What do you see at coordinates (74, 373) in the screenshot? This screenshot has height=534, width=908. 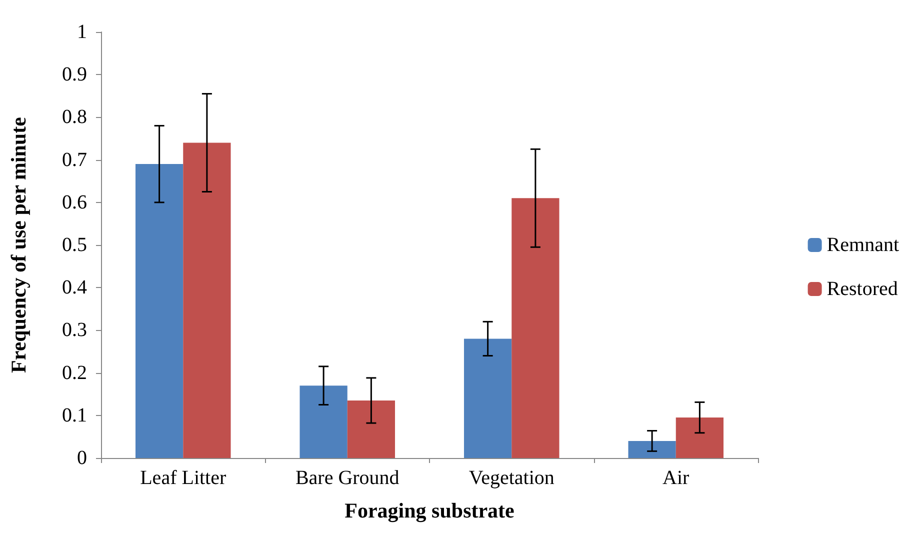 I see `y-tick-label: 0.2` at bounding box center [74, 373].